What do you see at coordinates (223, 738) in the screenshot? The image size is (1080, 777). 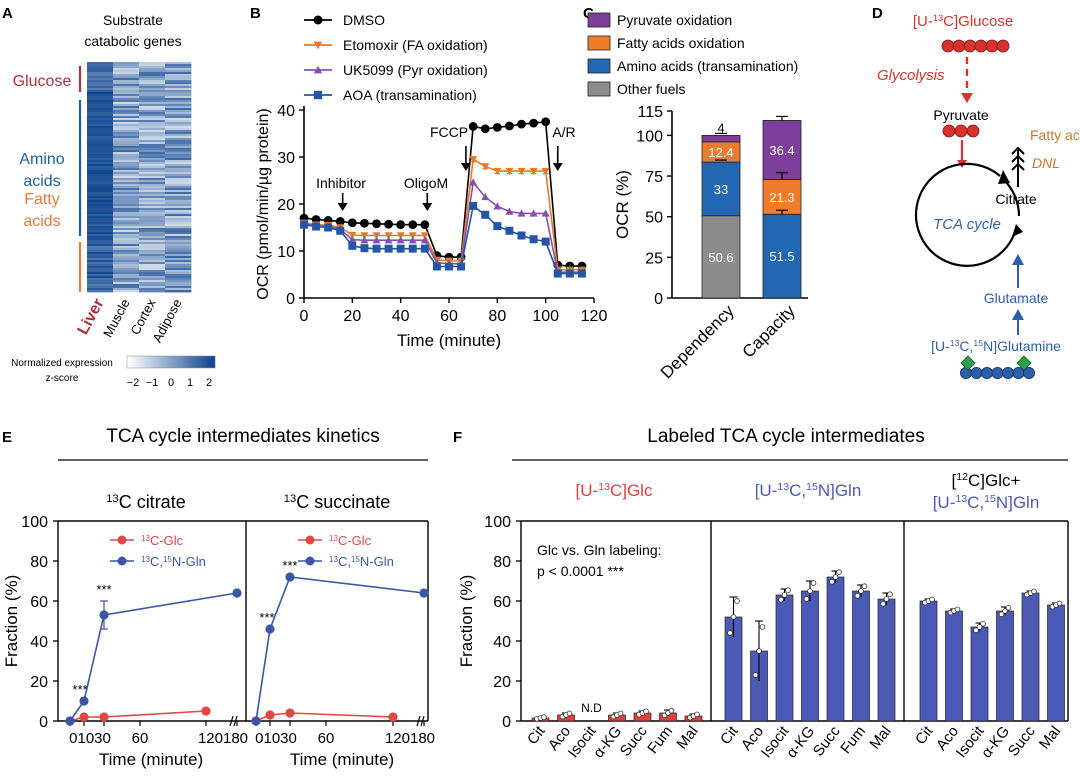 I see `e-x-tick-label-late: 120180` at bounding box center [223, 738].